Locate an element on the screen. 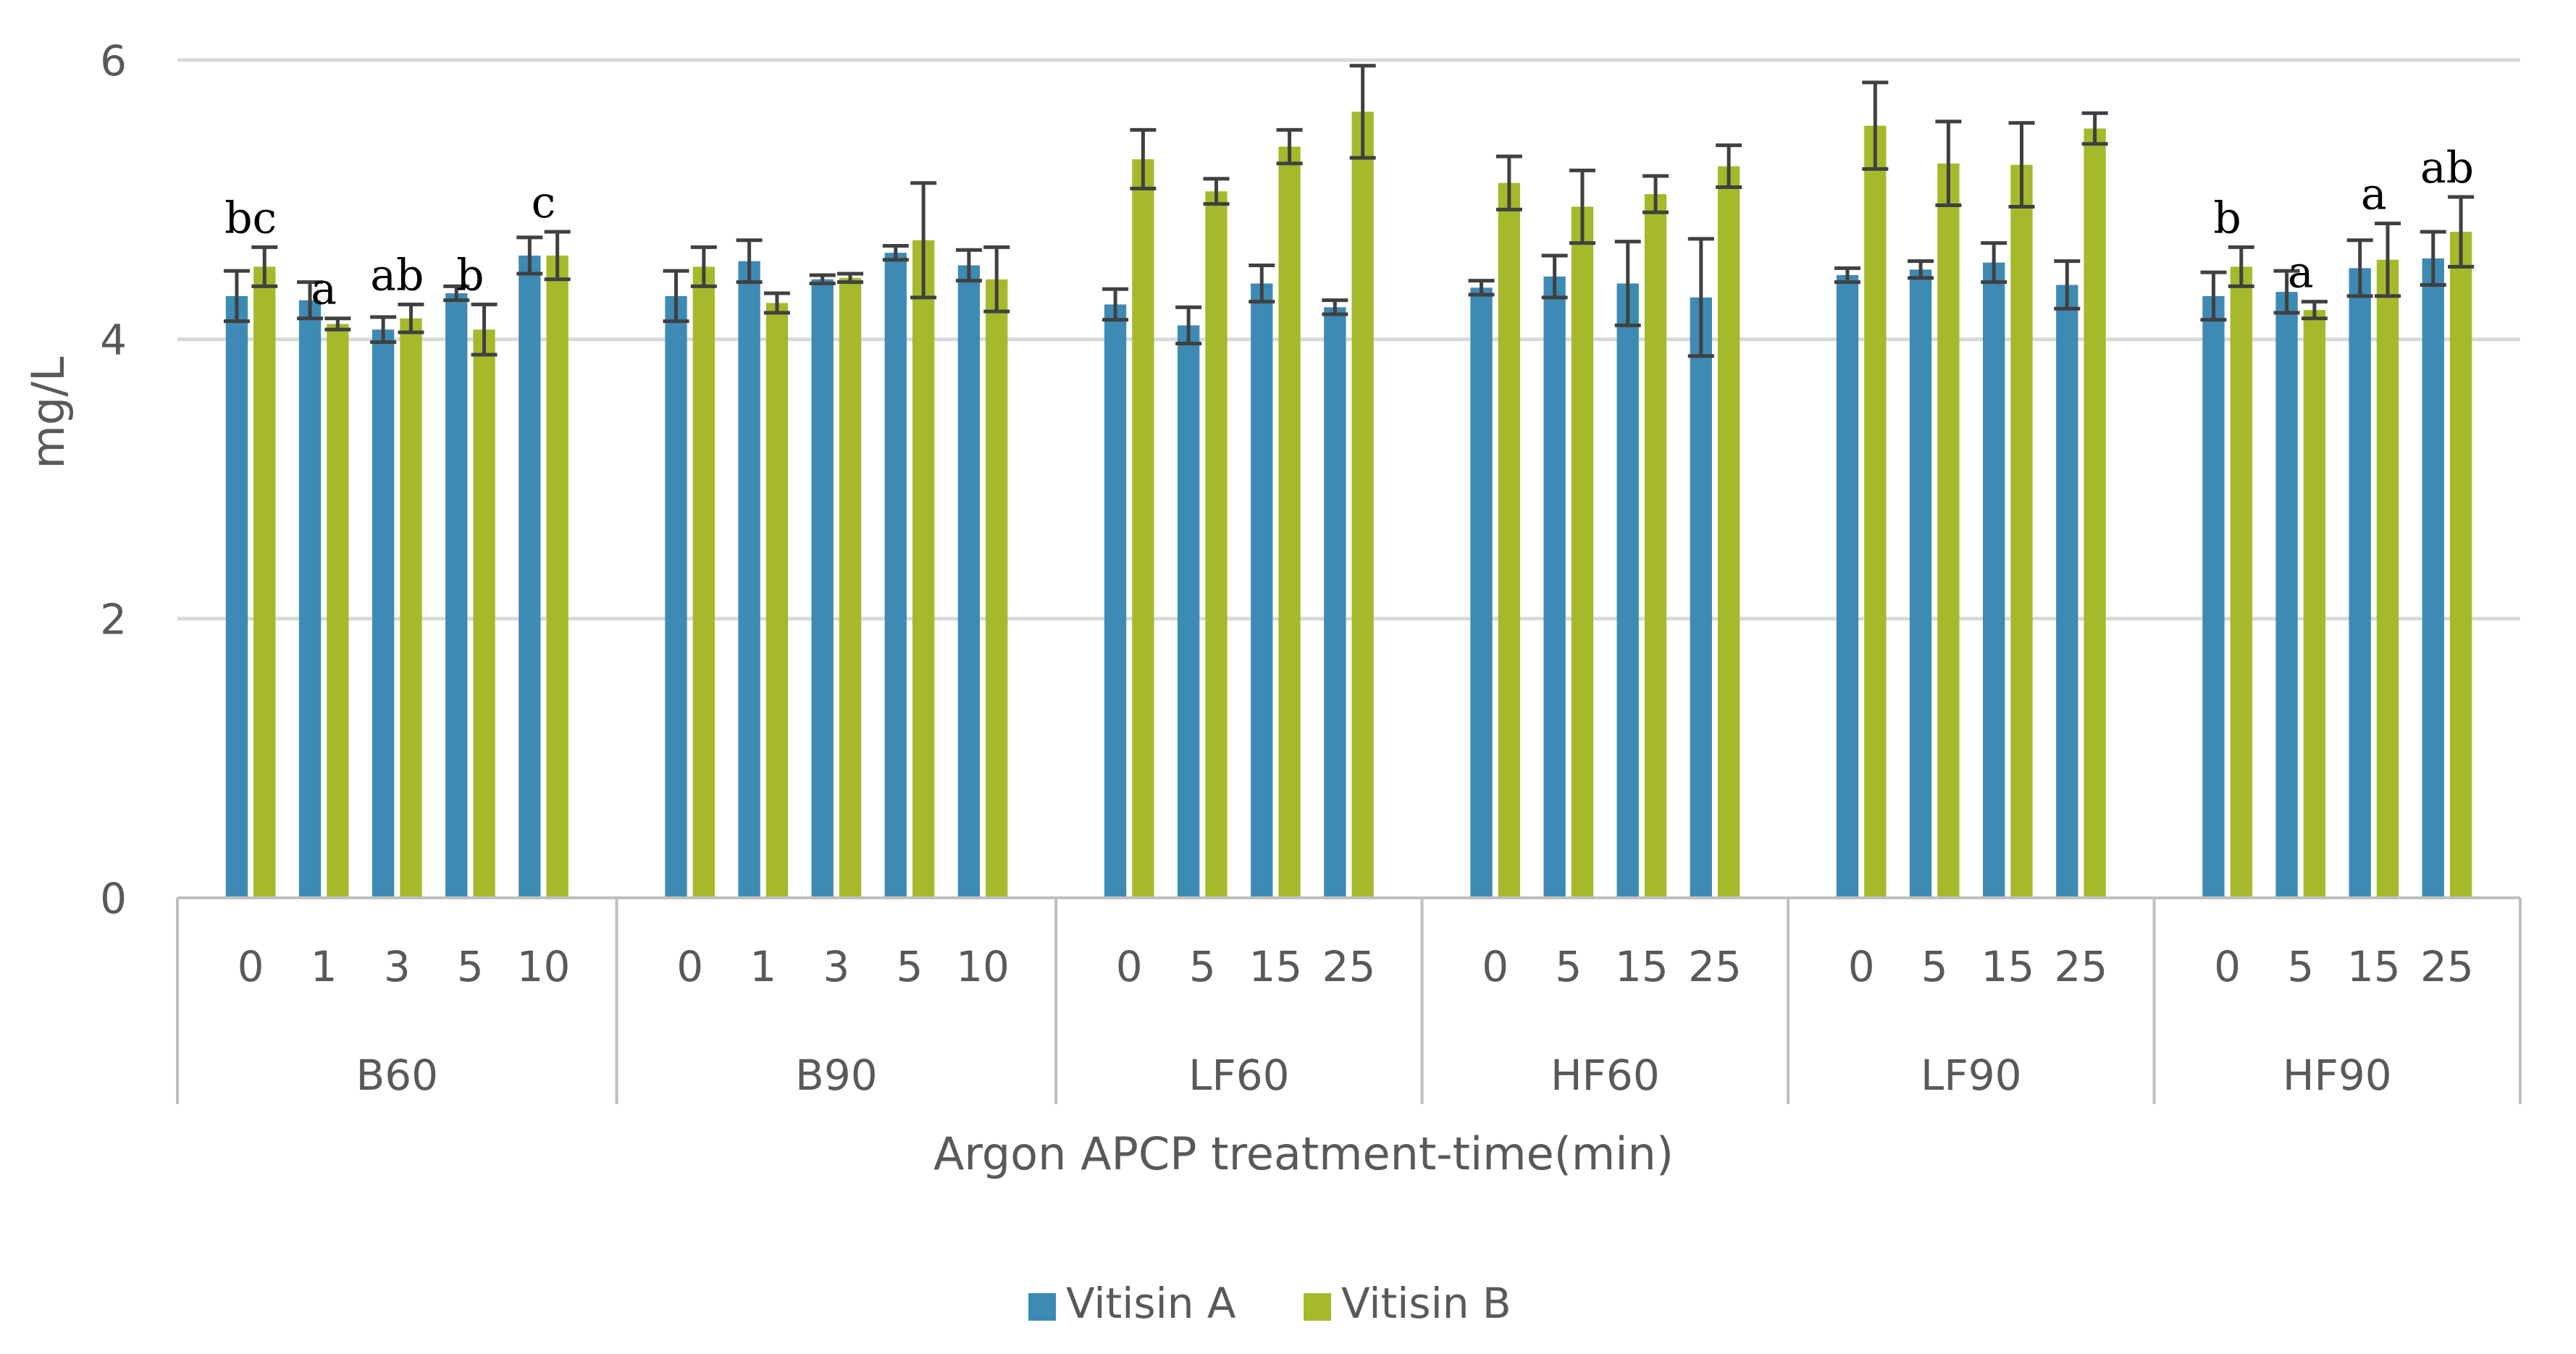  legend-swatch-vitisin-b is located at coordinates (1317, 1307).